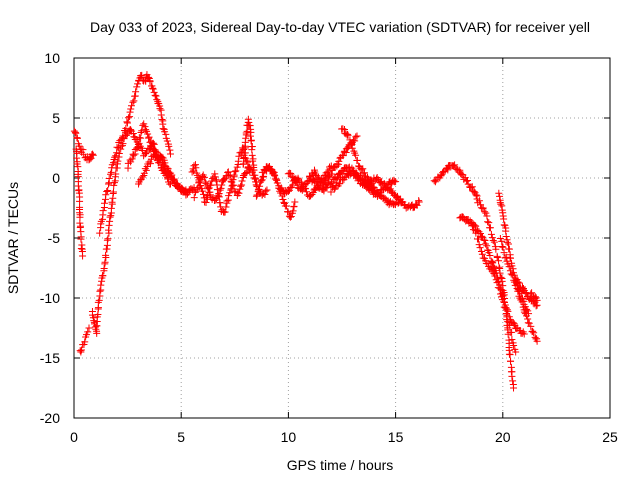  Describe the element at coordinates (289, 437) in the screenshot. I see `x-tick-label: 10` at that location.